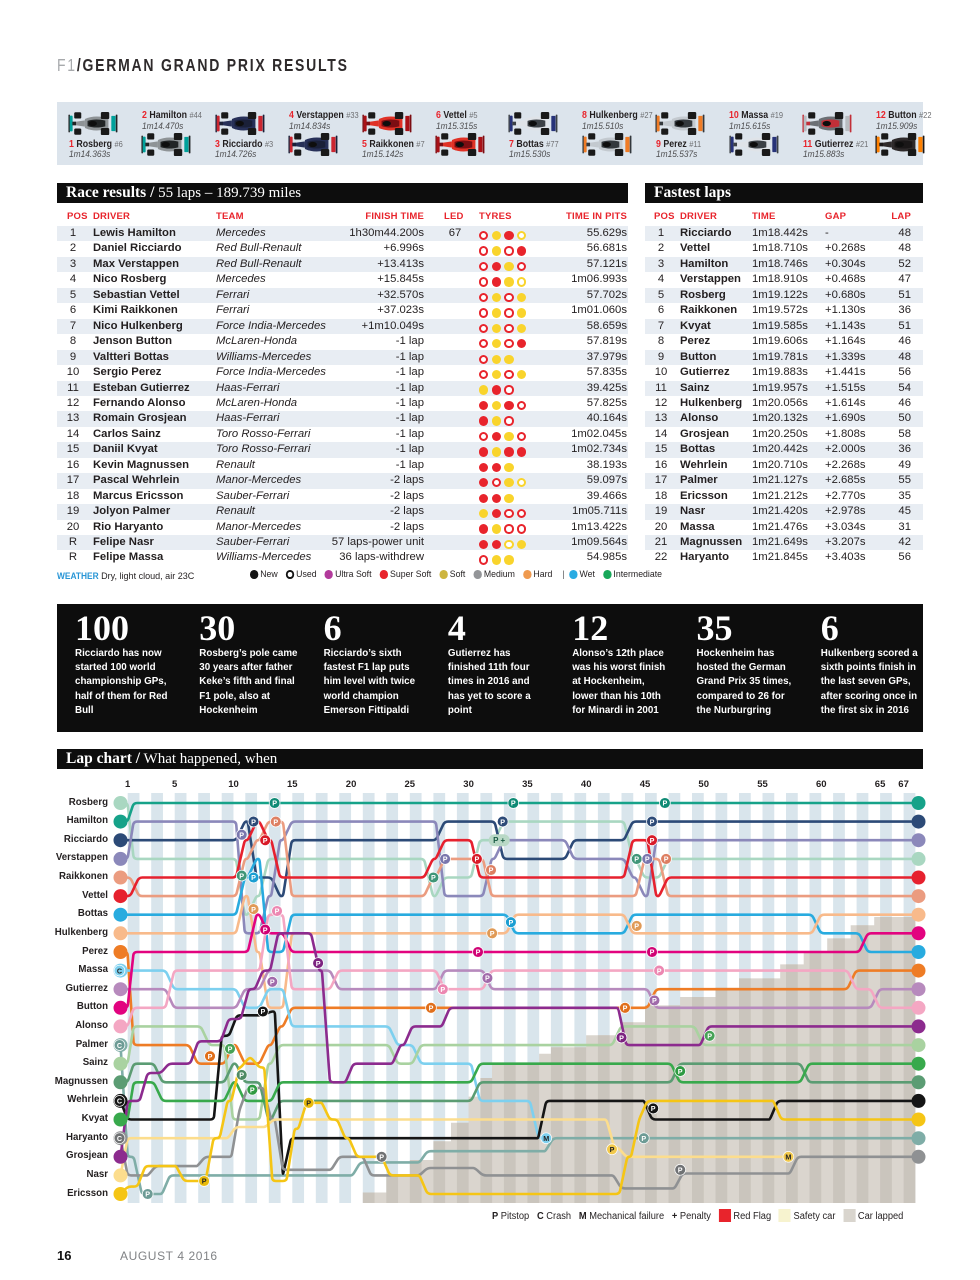 Image resolution: width=980 pixels, height=1280 pixels. I want to click on svg-text: 10, so click(233, 784).